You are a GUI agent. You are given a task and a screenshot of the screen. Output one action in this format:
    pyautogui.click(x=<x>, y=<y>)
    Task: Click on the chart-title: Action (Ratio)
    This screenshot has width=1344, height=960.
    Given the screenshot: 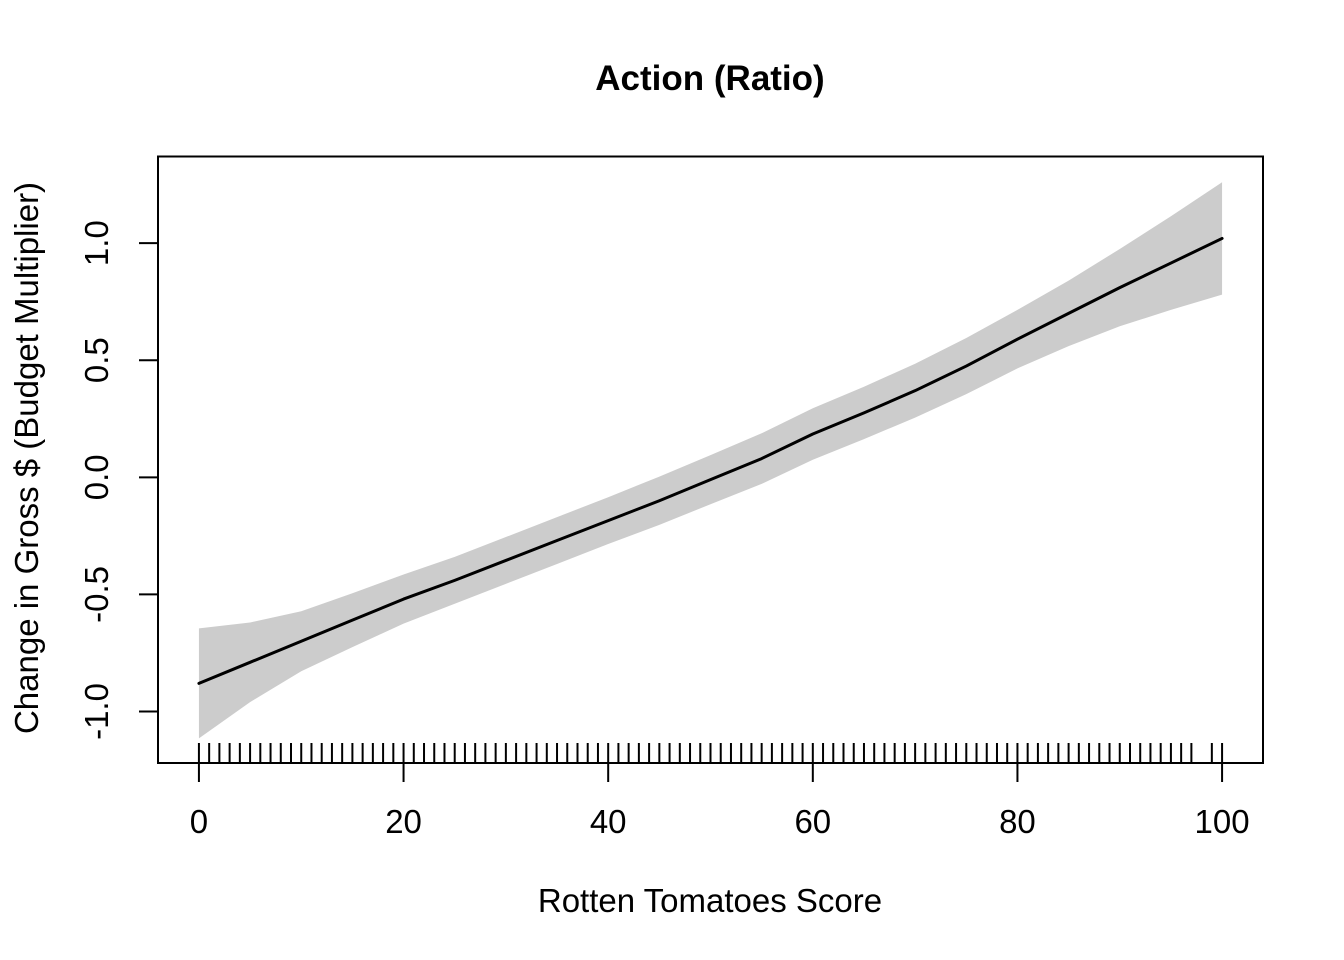 What is the action you would take?
    pyautogui.click(x=709, y=78)
    